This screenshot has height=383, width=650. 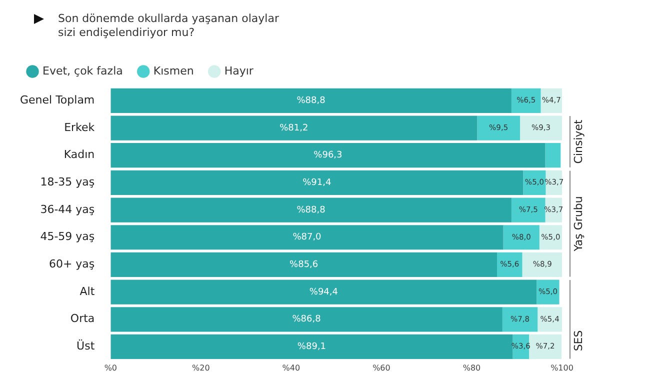 What do you see at coordinates (67, 182) in the screenshot?
I see `y-tick-label: 18-35 yaş` at bounding box center [67, 182].